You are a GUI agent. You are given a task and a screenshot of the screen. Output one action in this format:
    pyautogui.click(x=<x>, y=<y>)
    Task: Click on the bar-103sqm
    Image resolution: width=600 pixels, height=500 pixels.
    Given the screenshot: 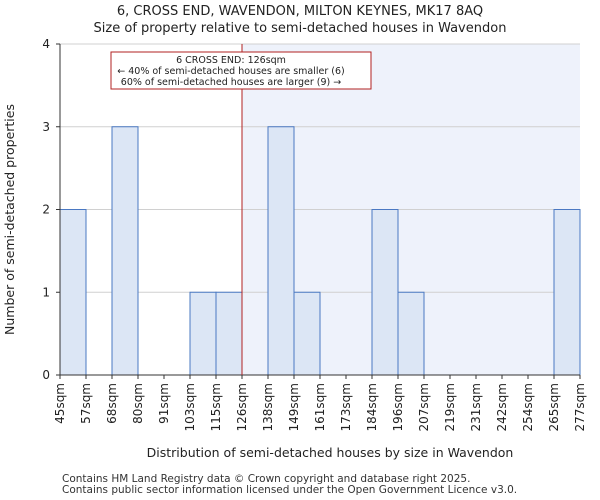 What is the action you would take?
    pyautogui.click(x=203, y=333)
    